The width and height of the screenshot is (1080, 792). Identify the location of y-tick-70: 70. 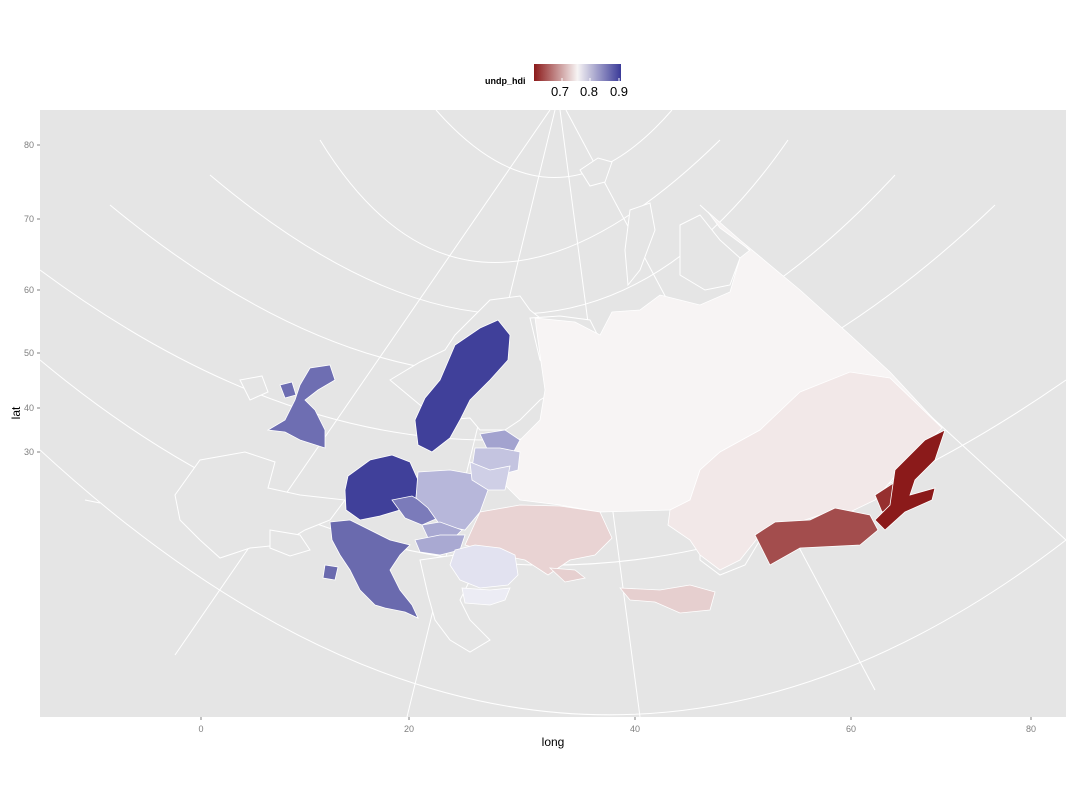
(29, 219).